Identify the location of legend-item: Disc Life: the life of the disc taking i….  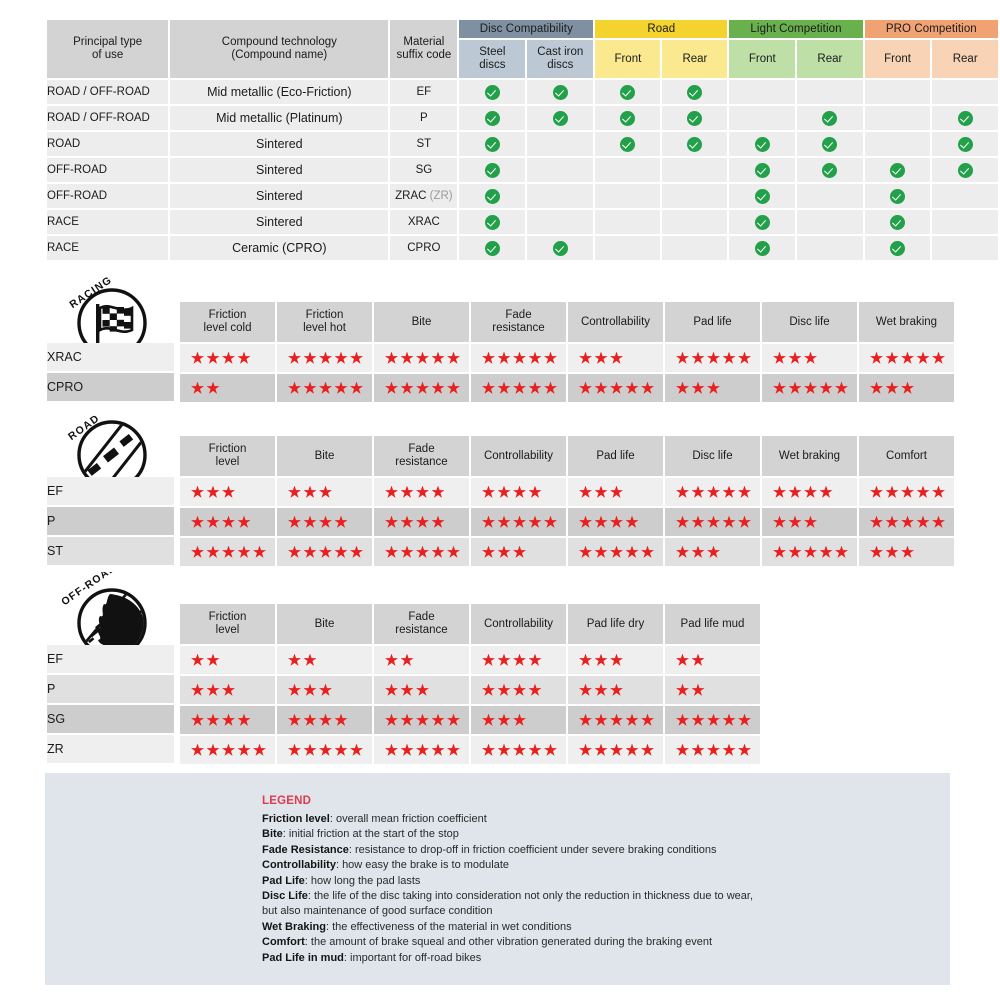
(508, 896).